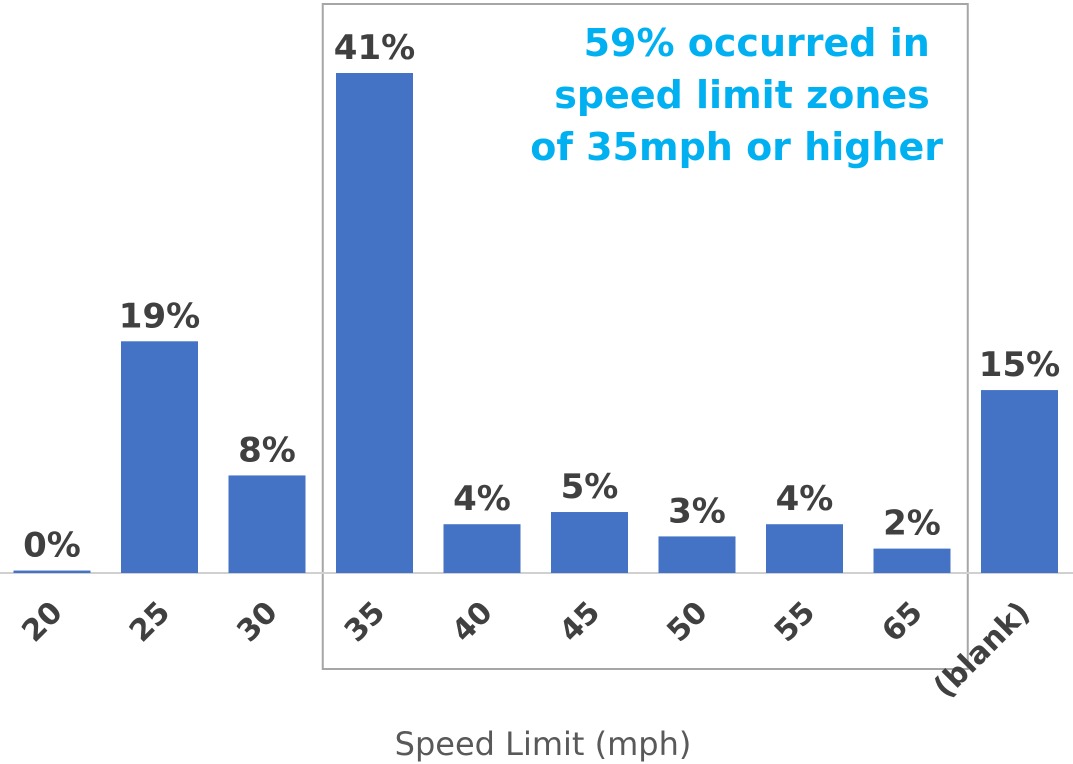 The image size is (1073, 764). Describe the element at coordinates (580, 622) in the screenshot. I see `x-tick-label: 45` at that location.